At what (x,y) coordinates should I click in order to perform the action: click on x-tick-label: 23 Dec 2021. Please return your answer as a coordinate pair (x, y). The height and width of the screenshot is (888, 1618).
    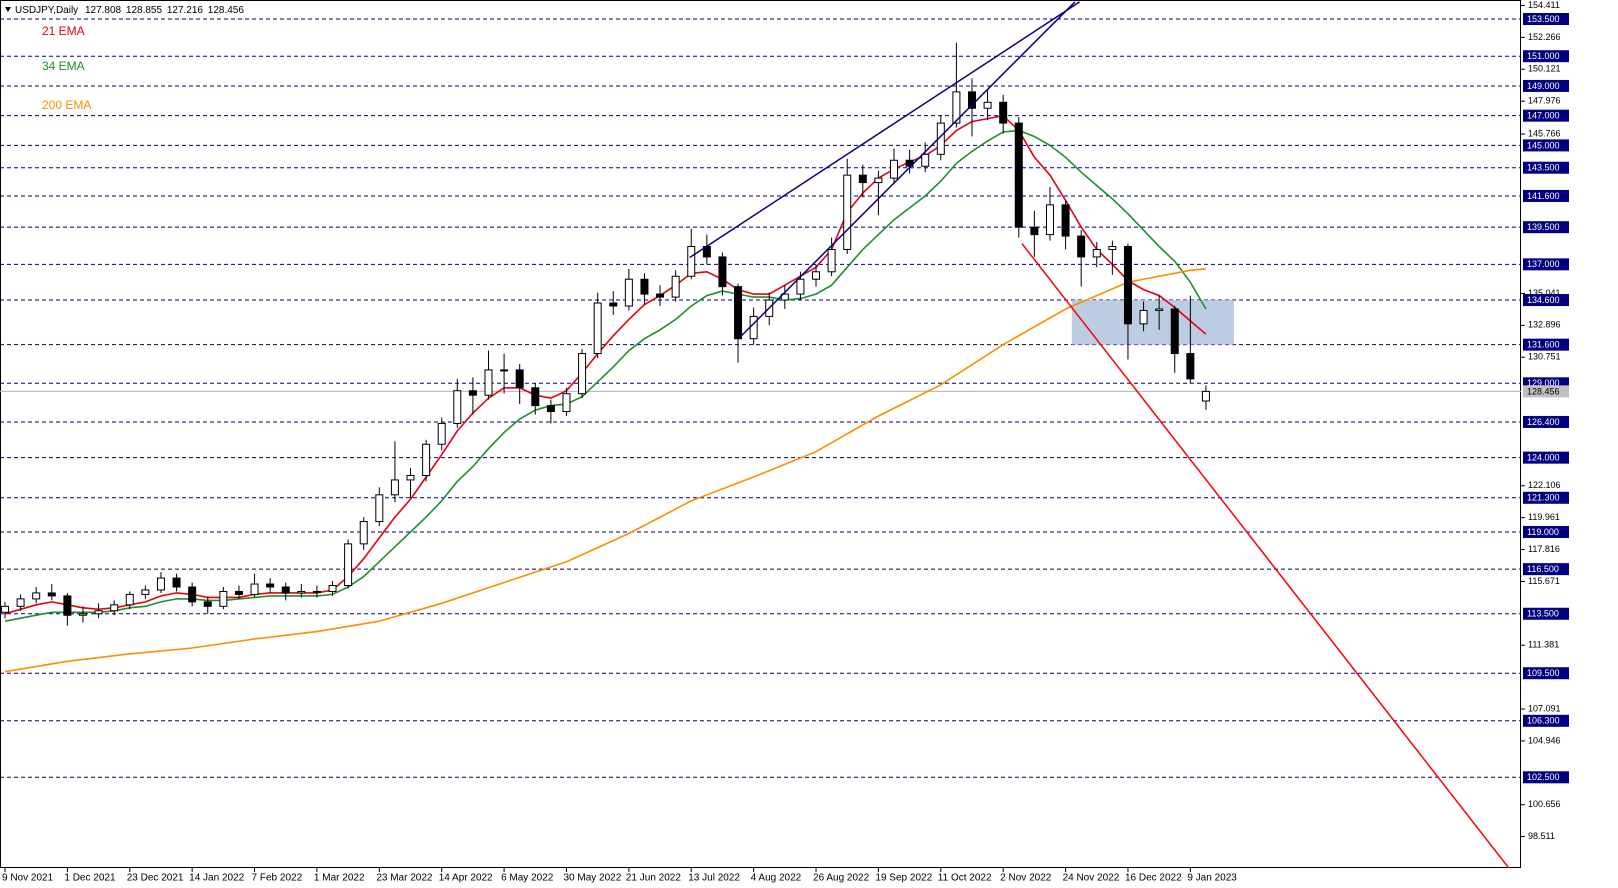
    Looking at the image, I should click on (155, 878).